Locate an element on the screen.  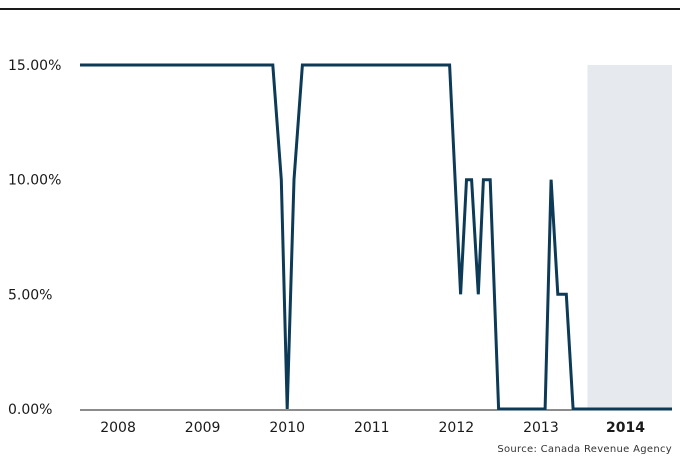
y-tick-label: 5.00% is located at coordinates (30, 295).